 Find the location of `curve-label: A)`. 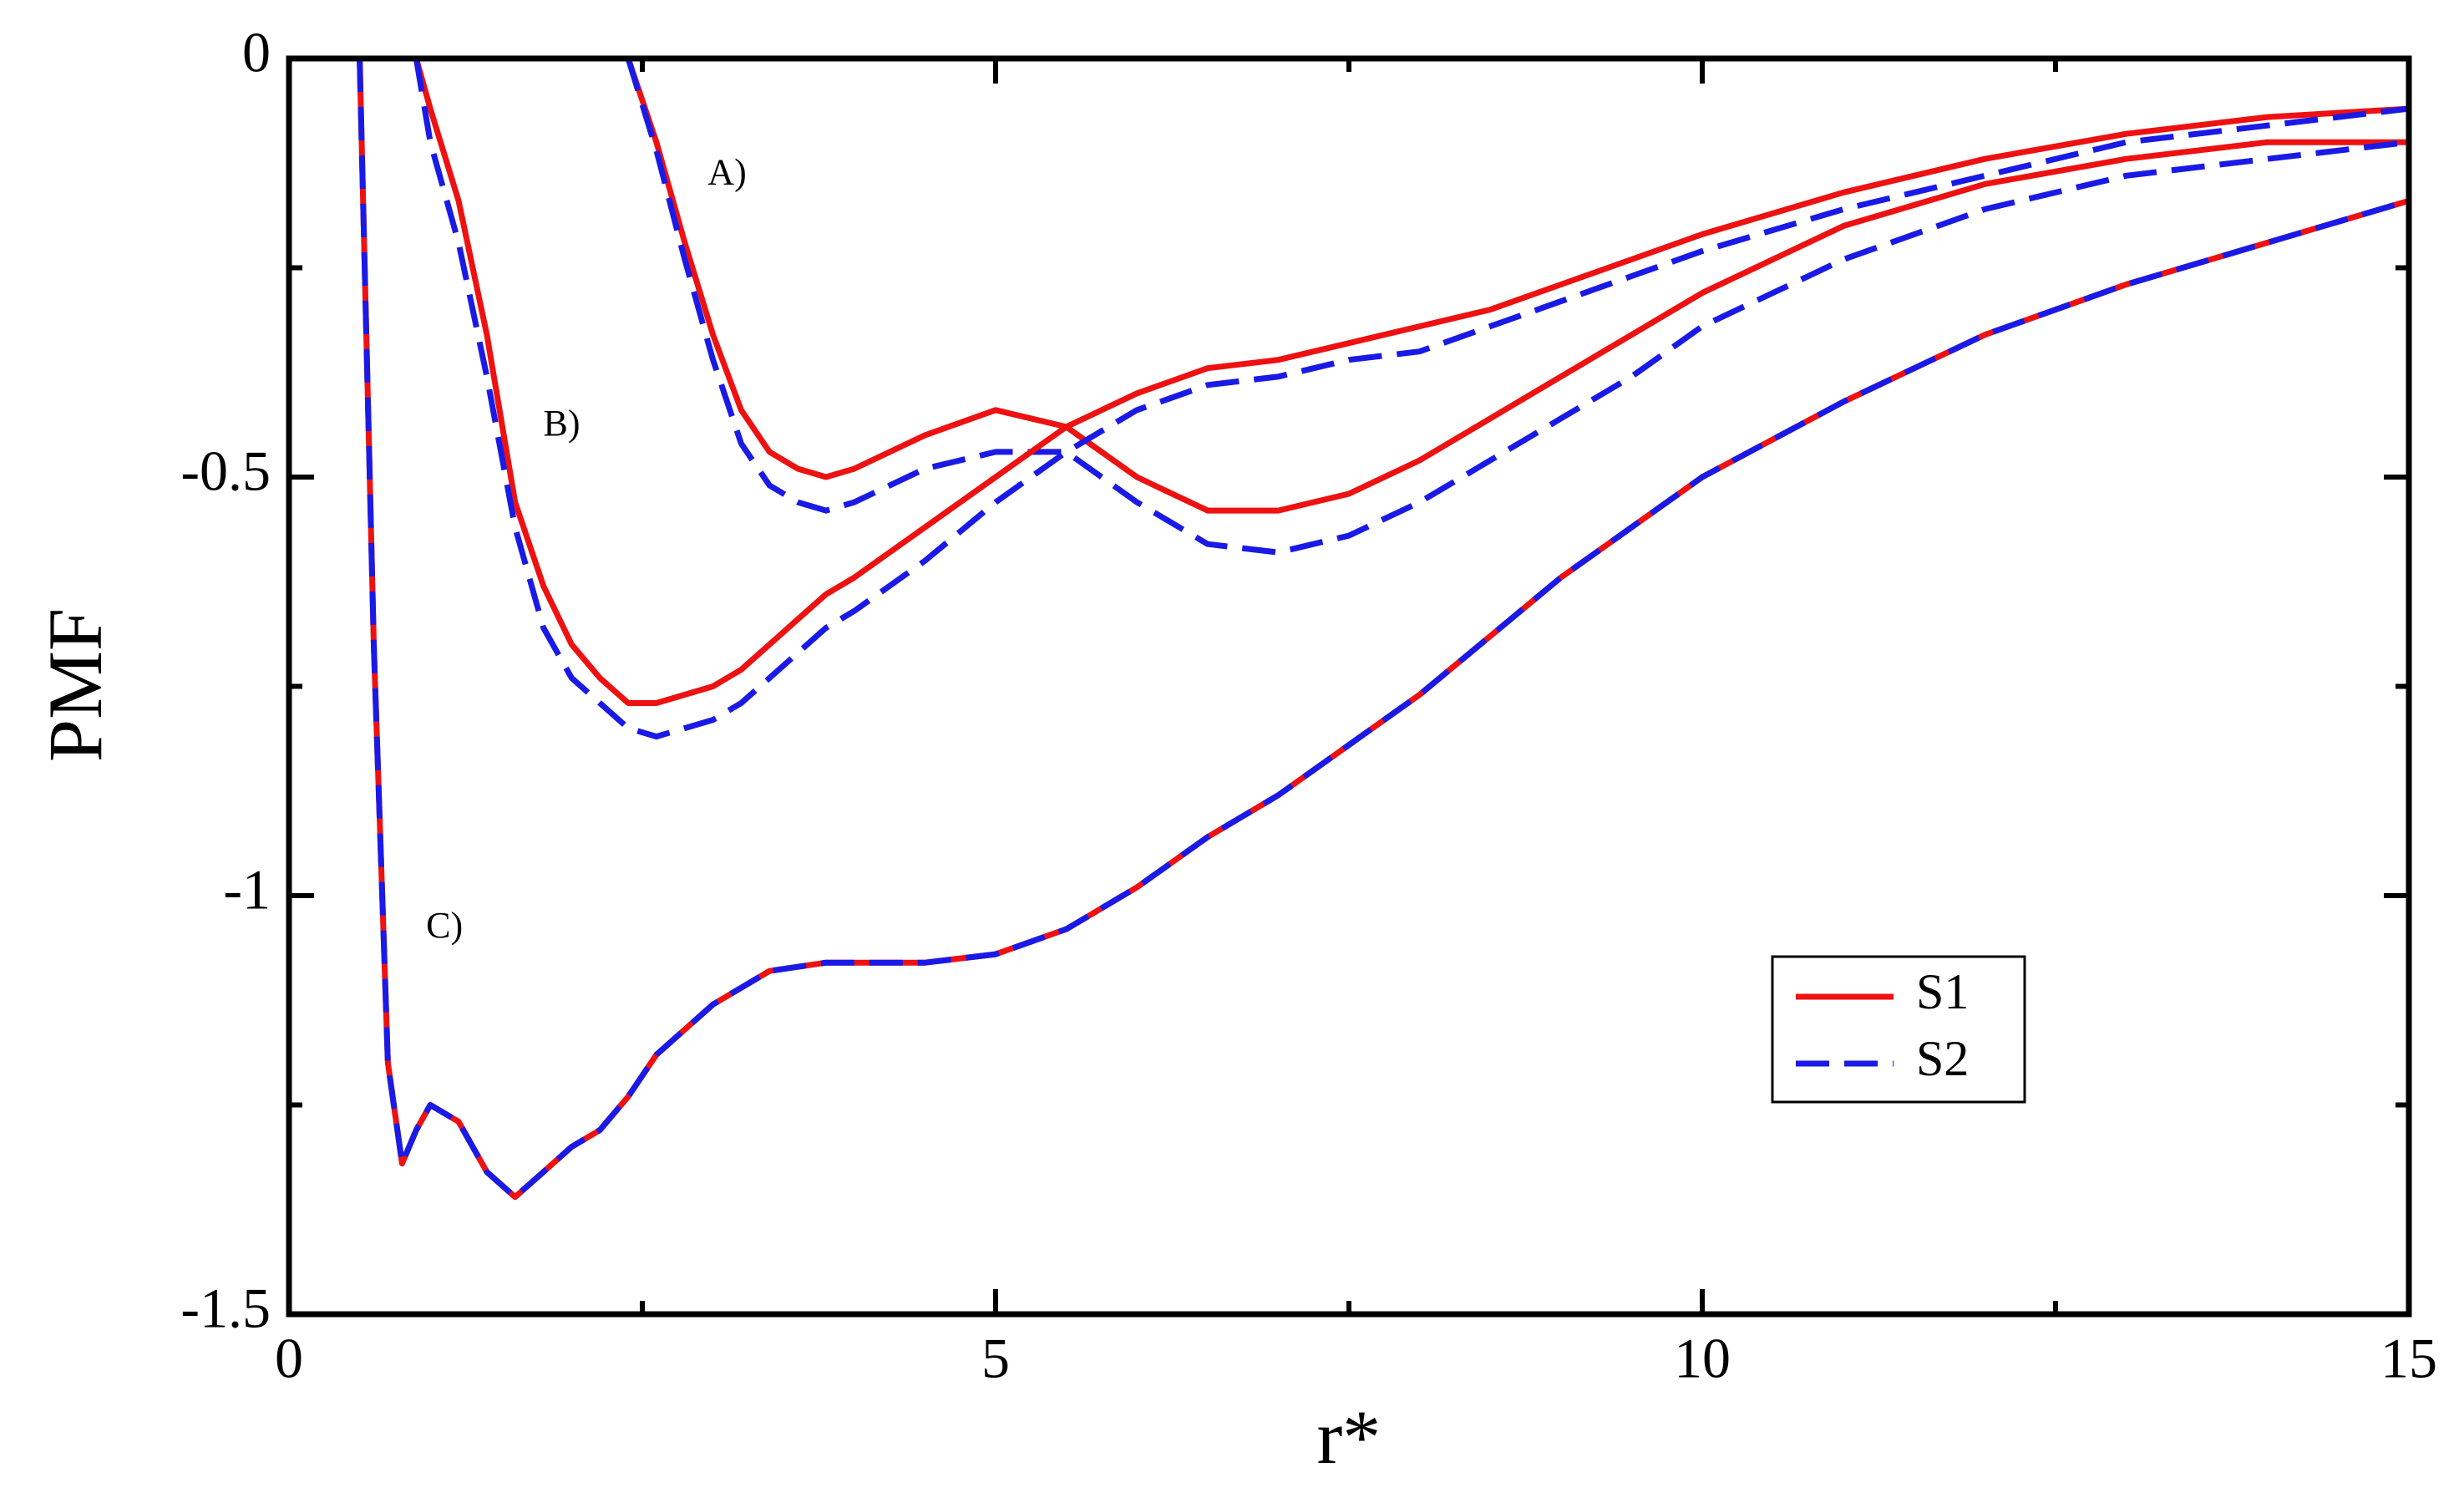

curve-label: A) is located at coordinates (727, 172).